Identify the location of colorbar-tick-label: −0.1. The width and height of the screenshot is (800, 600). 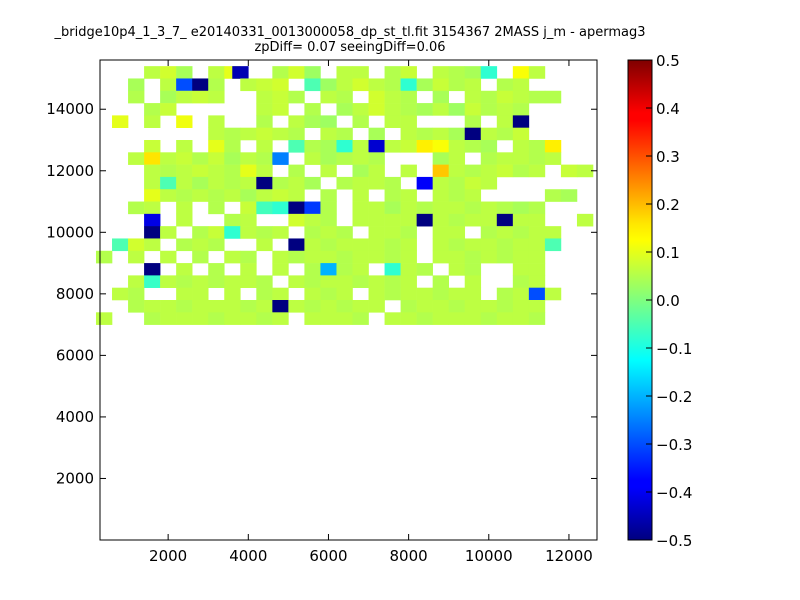
(674, 349).